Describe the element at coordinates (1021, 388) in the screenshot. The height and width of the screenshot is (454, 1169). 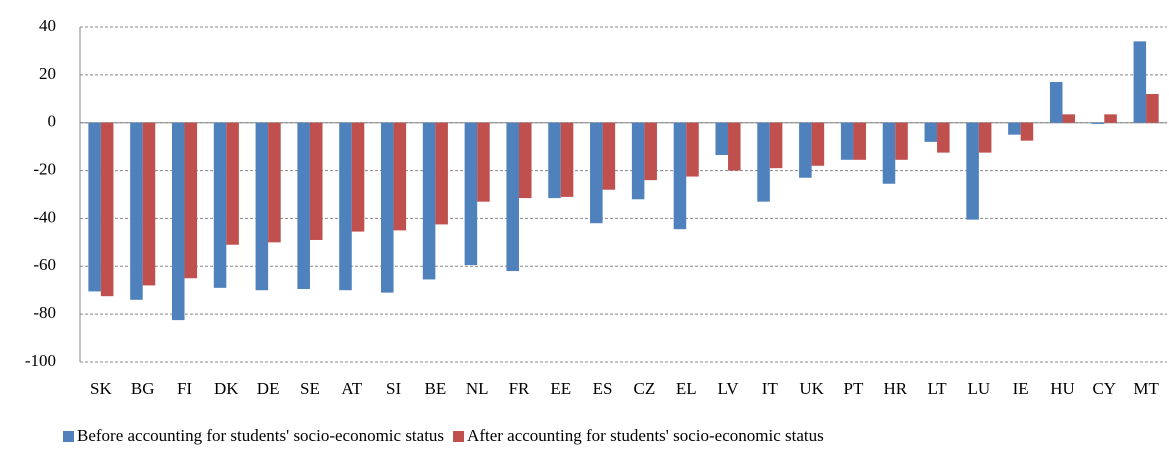
I see `x-tick-label: IE` at that location.